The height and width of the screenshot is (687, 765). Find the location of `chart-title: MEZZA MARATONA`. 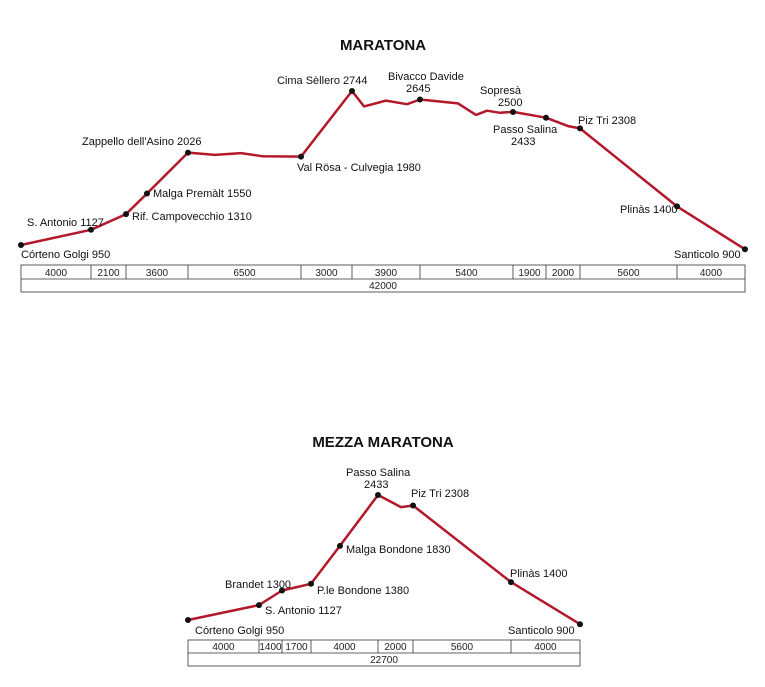

chart-title: MEZZA MARATONA is located at coordinates (383, 442).